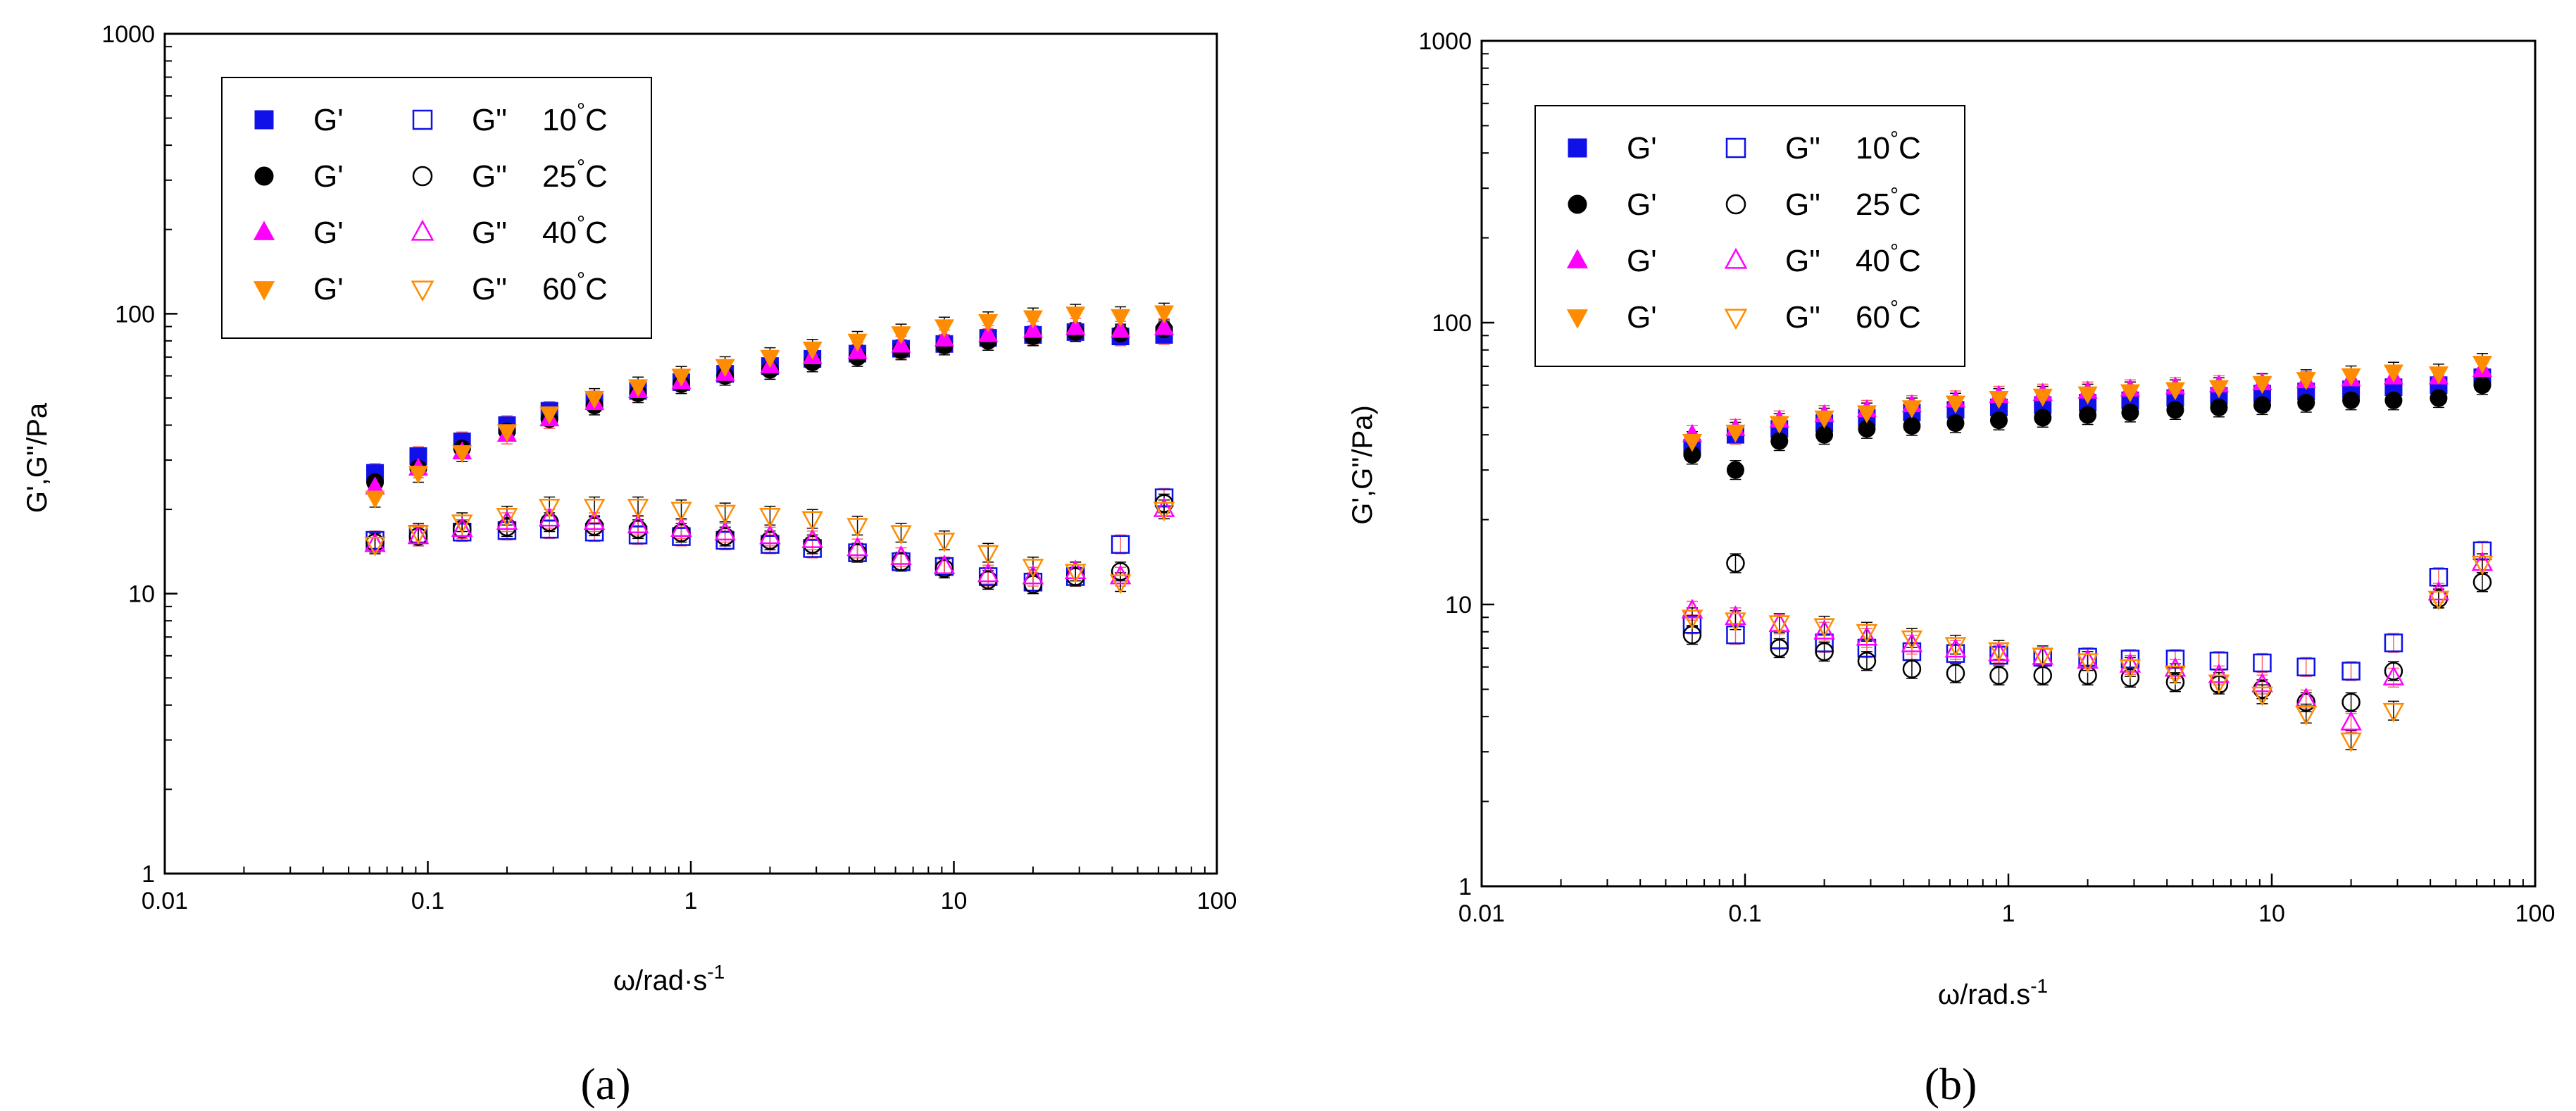 The width and height of the screenshot is (2576, 1111). What do you see at coordinates (2087, 553) in the screenshot?
I see `b-data-marks` at bounding box center [2087, 553].